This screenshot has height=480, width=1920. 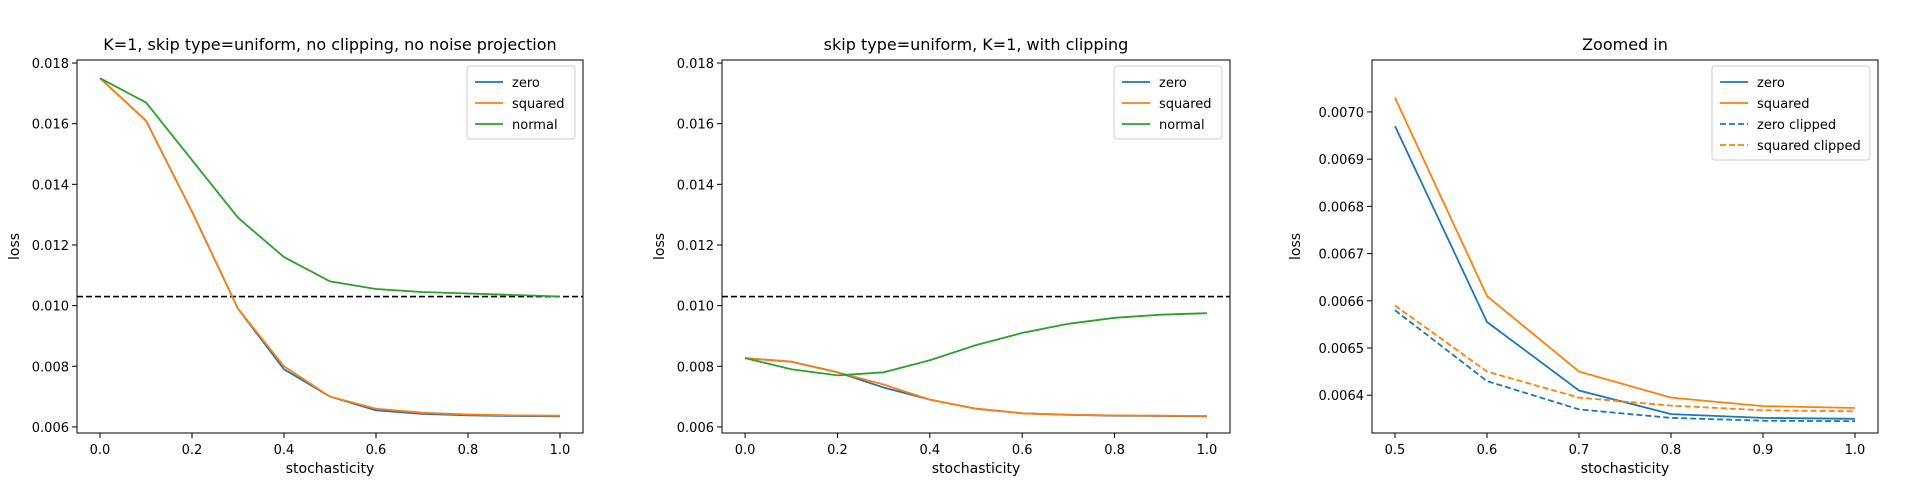 I want to click on chart-title: Zoomed in, so click(x=1625, y=44).